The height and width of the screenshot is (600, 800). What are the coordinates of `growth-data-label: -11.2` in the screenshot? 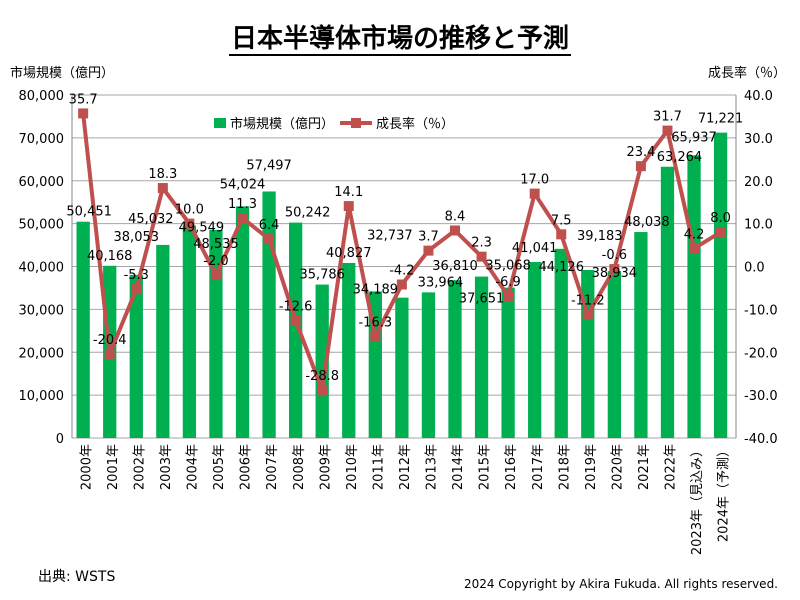 It's located at (588, 301).